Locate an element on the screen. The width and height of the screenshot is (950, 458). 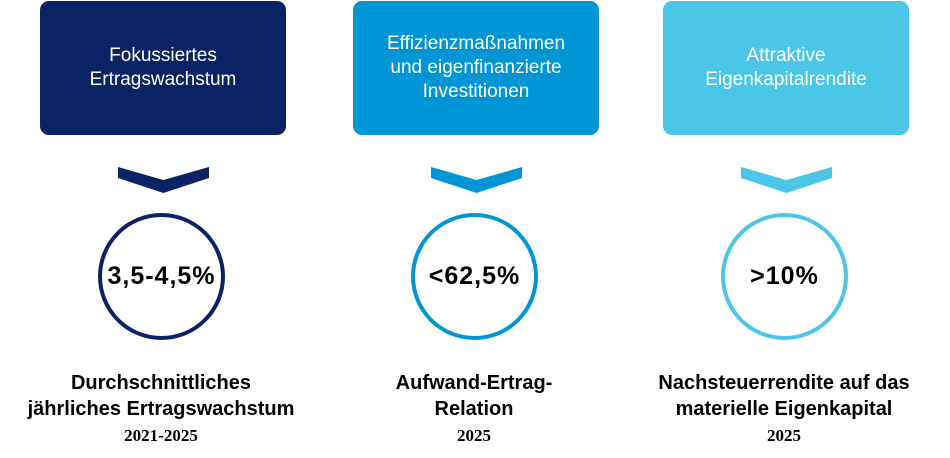
target-circle: <62,5% is located at coordinates (474, 276).